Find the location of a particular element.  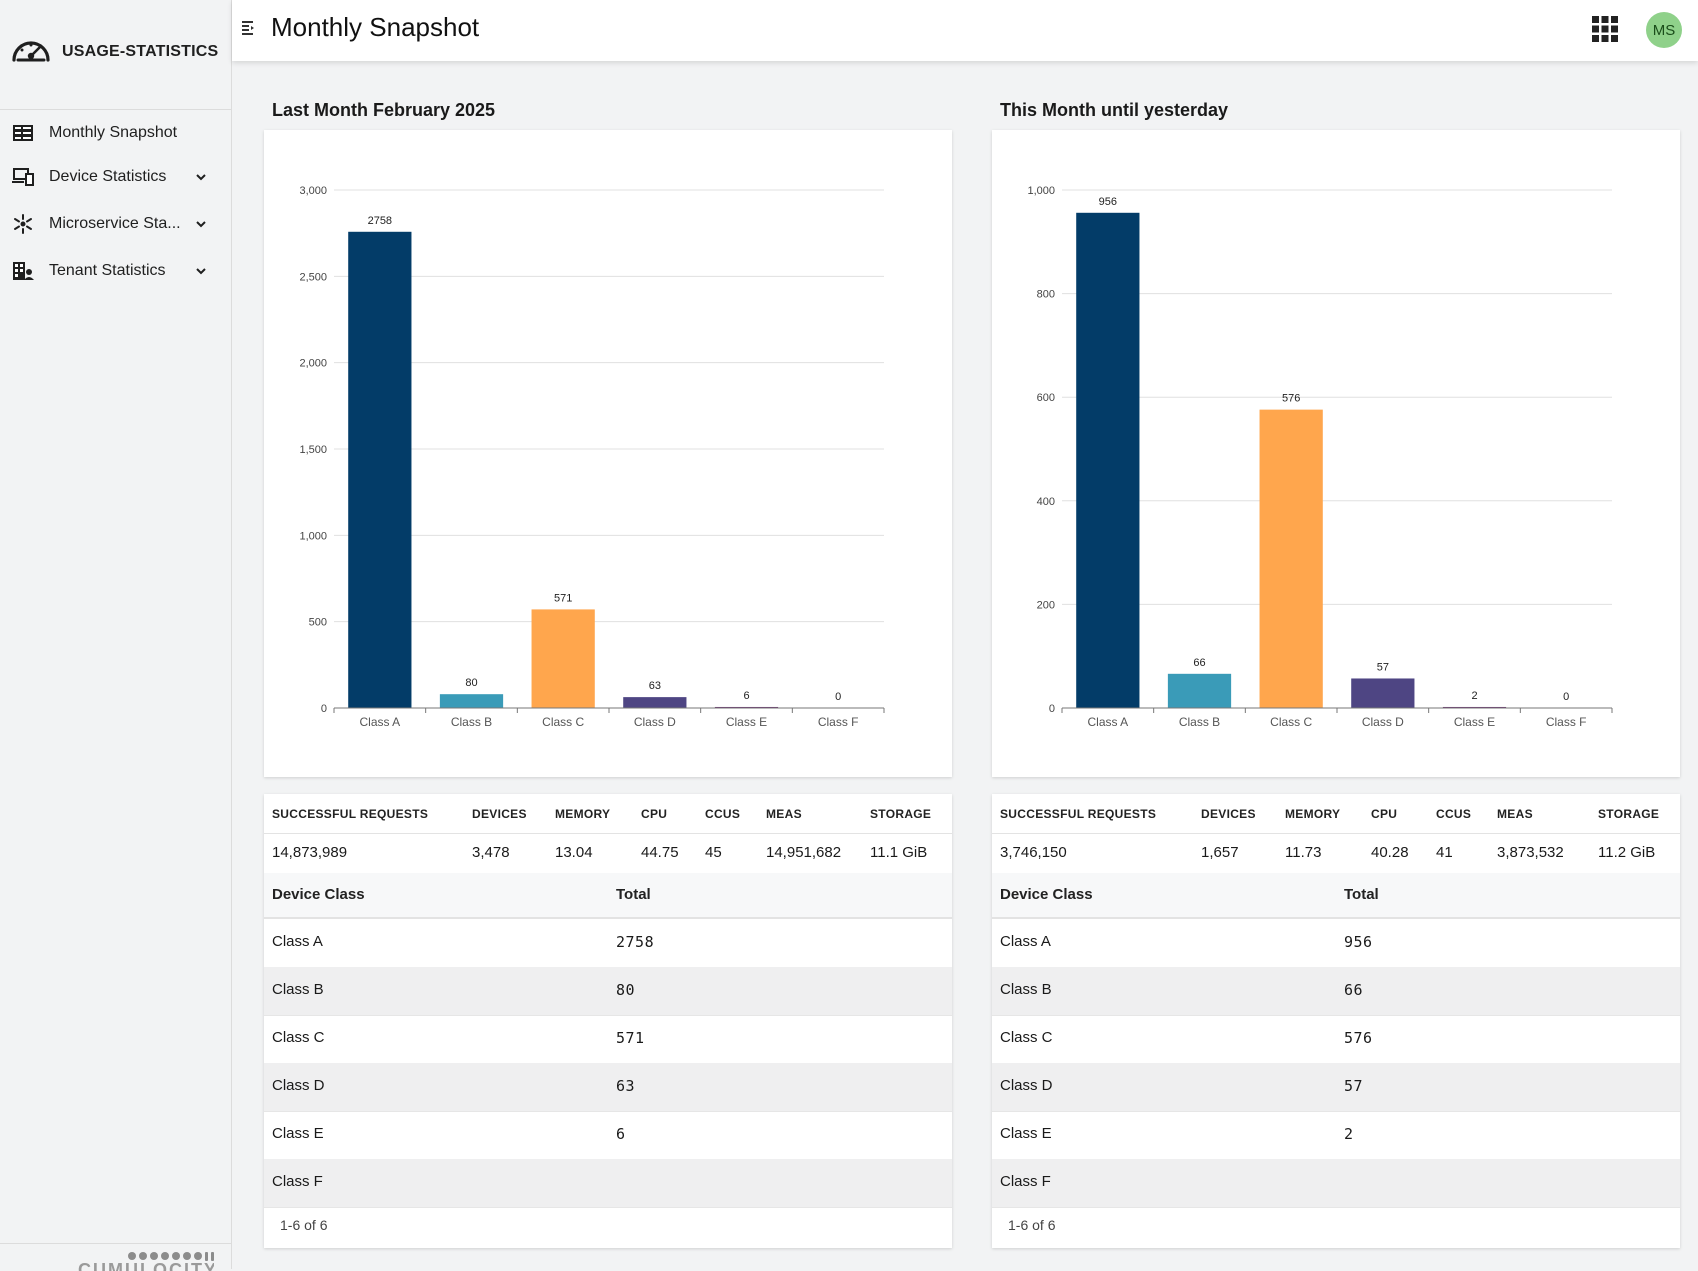

cell-total: 80 is located at coordinates (626, 990).